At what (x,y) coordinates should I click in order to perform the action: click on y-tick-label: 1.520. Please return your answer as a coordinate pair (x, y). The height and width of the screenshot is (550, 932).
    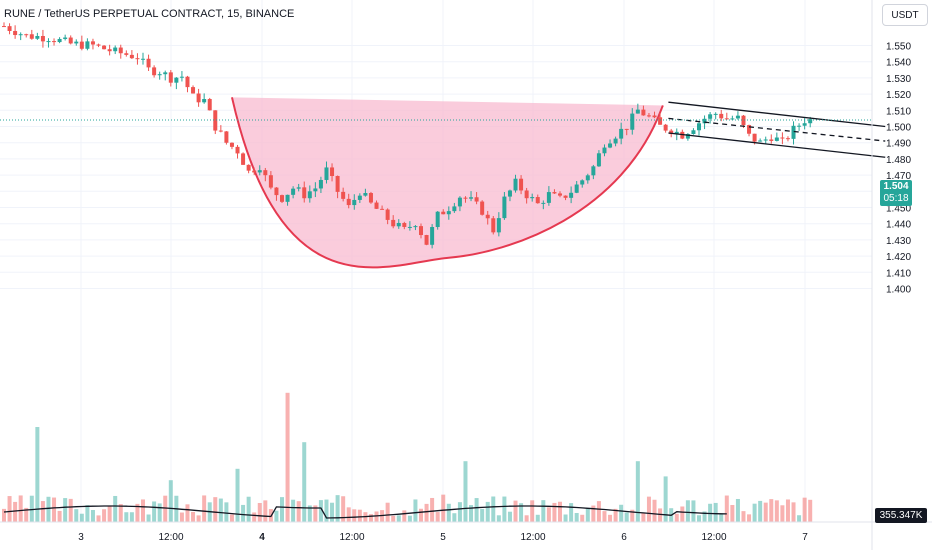
    Looking at the image, I should click on (898, 95).